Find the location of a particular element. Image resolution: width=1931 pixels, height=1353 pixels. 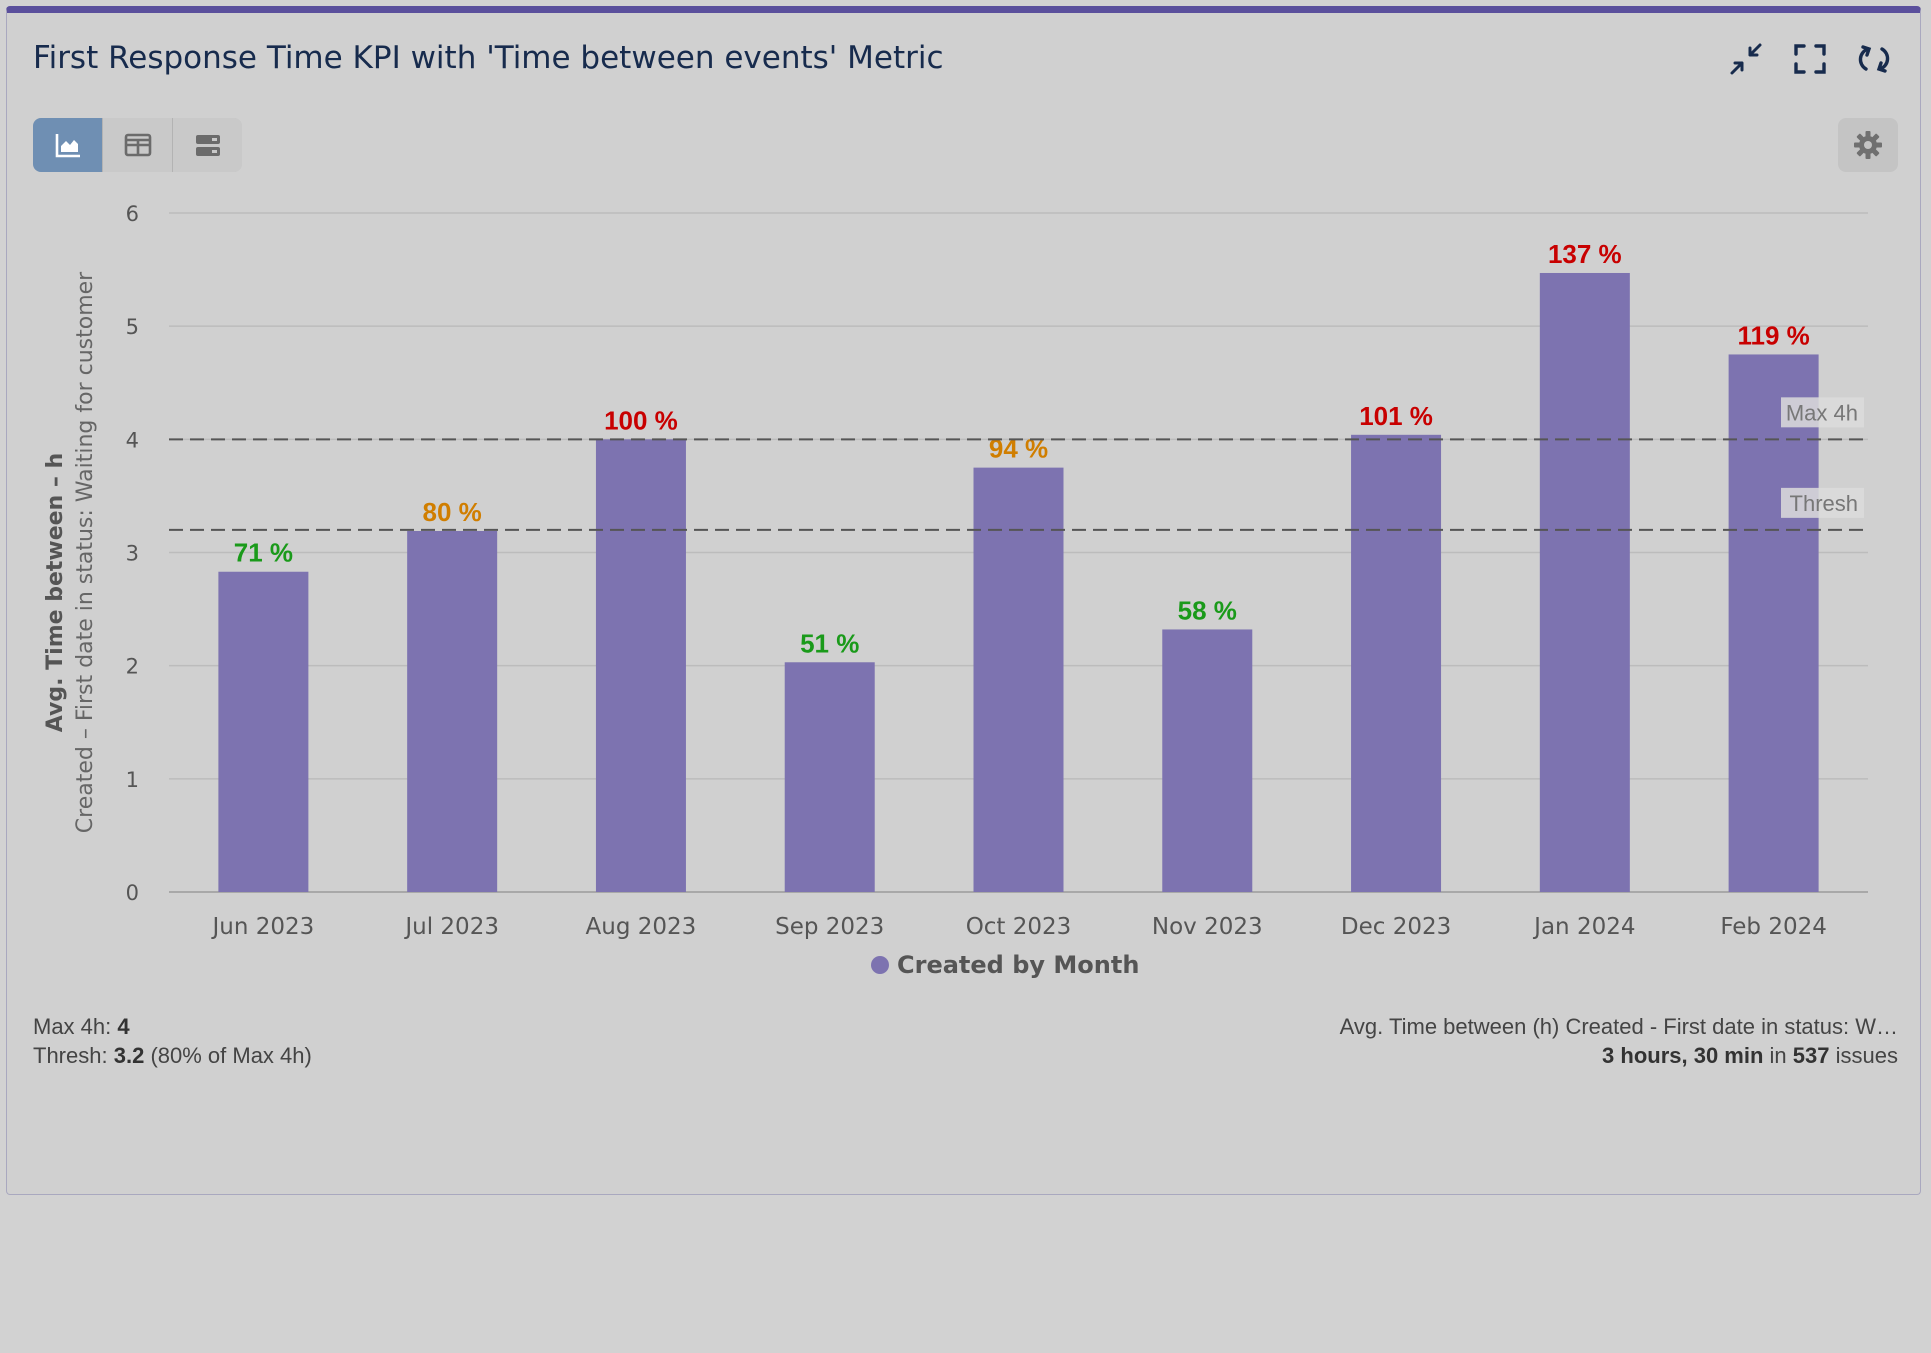

data-label: 101 % is located at coordinates (1396, 416).